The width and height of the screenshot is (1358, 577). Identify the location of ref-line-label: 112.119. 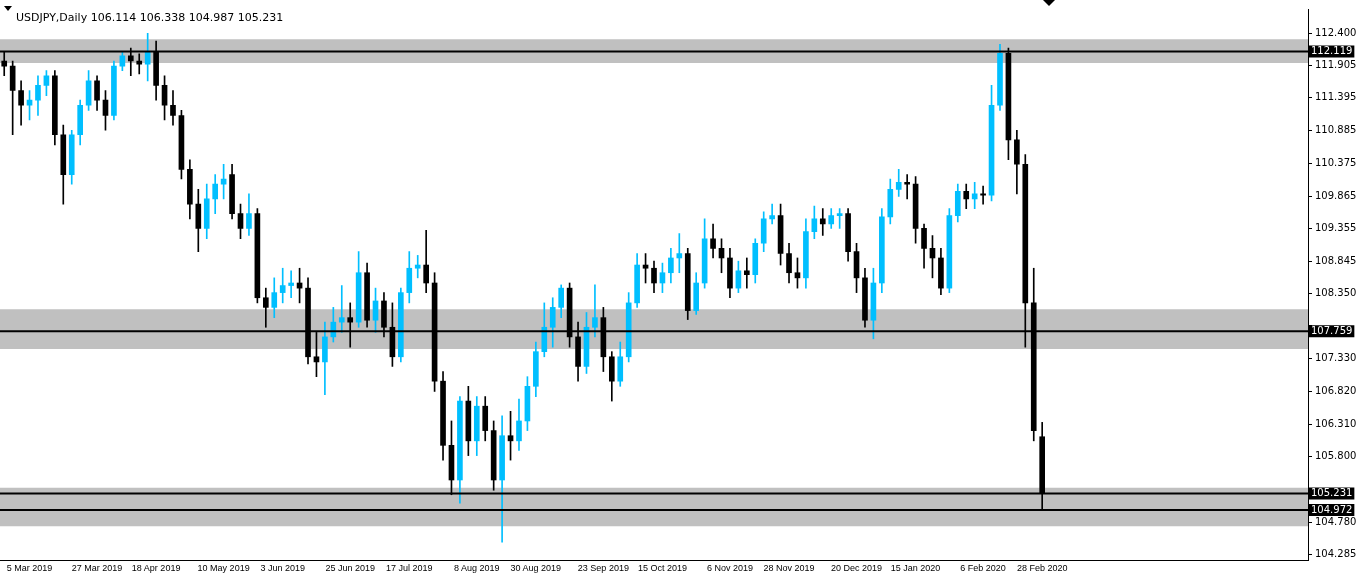
(1332, 51).